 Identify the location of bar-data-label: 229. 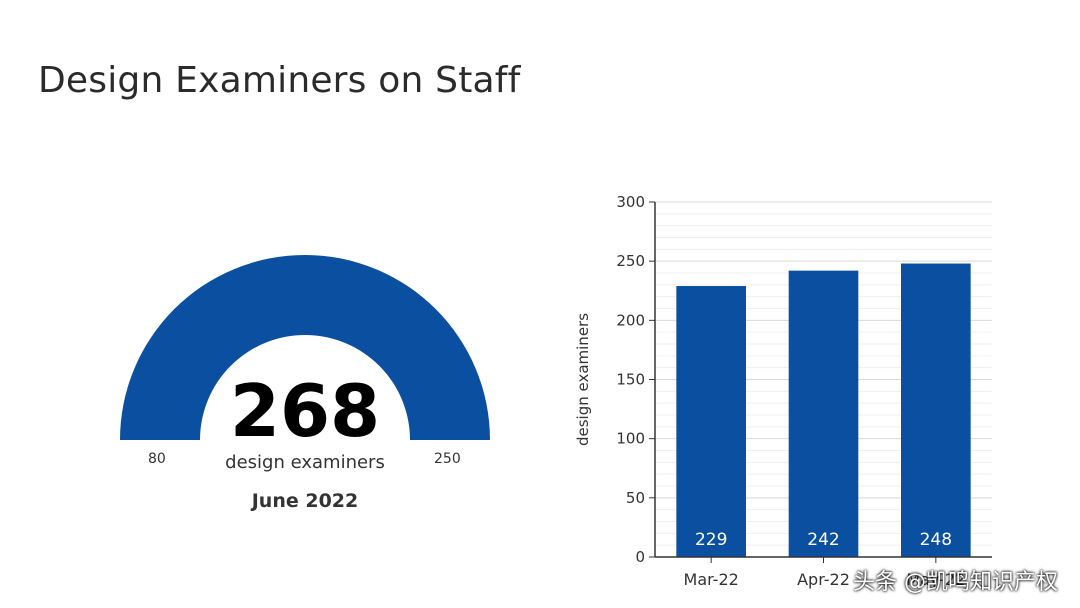
(711, 540).